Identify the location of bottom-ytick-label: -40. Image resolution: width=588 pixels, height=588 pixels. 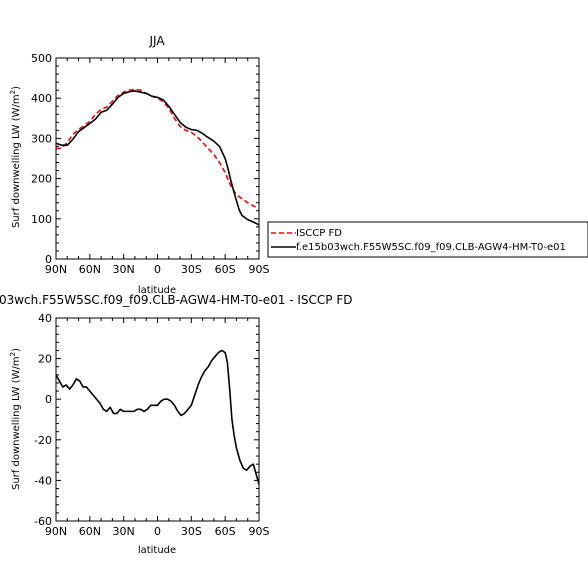
(43, 480).